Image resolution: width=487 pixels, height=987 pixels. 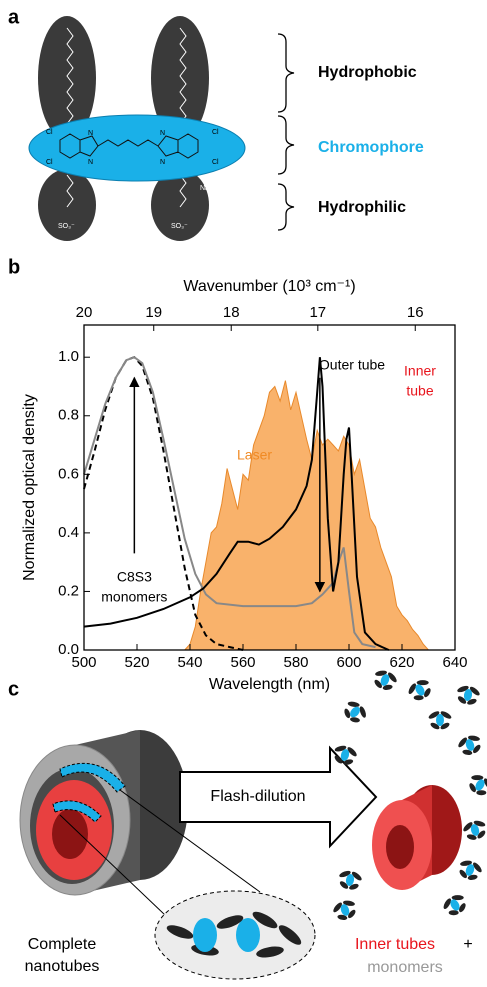 I want to click on y-axis-title: Normalized optical density, so click(x=29, y=487).